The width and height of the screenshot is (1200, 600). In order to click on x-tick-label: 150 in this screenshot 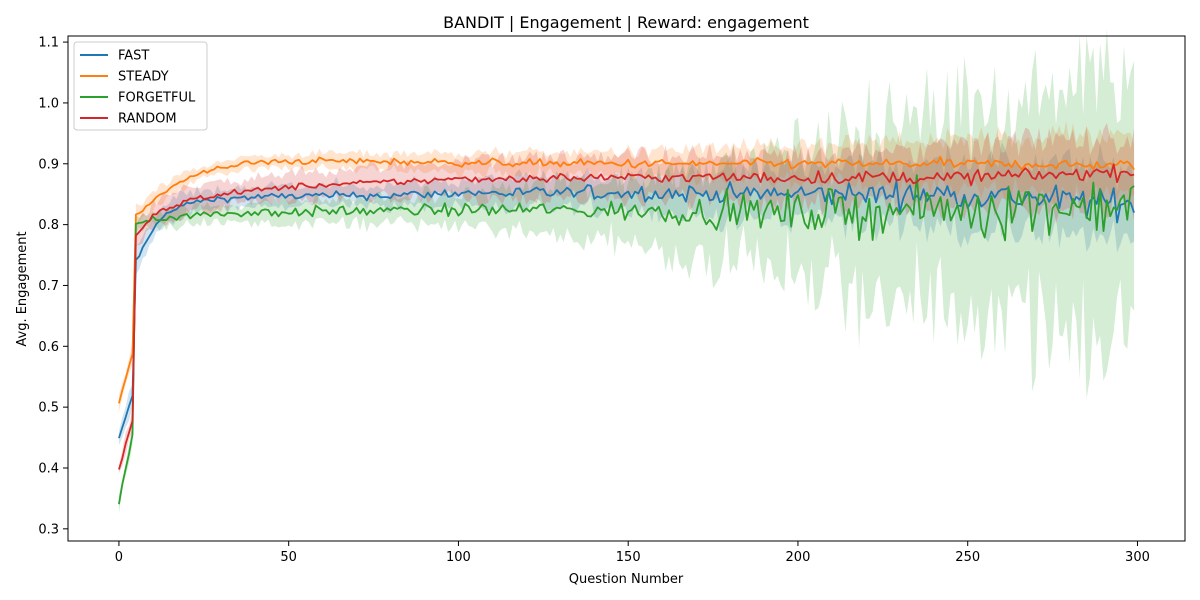, I will do `click(628, 557)`.